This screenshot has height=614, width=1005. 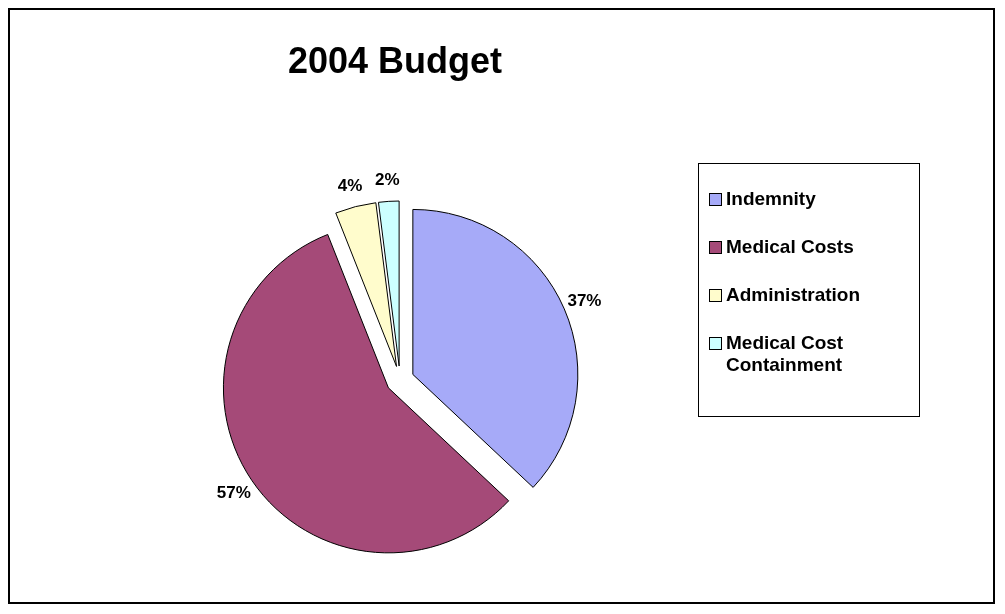 I want to click on legend-label: Administration, so click(x=793, y=295).